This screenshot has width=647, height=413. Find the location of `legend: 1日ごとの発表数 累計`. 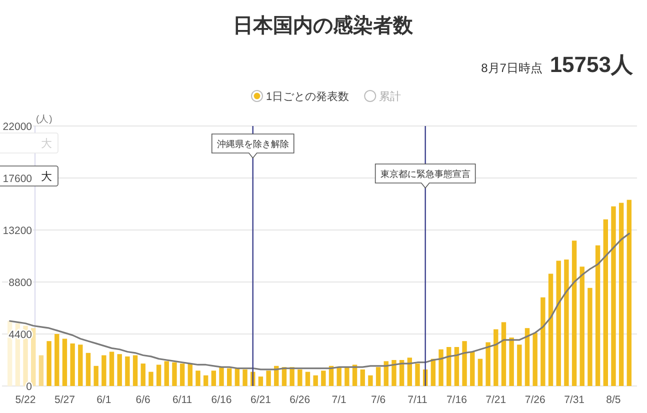

legend: 1日ごとの発表数 累計 is located at coordinates (326, 96).